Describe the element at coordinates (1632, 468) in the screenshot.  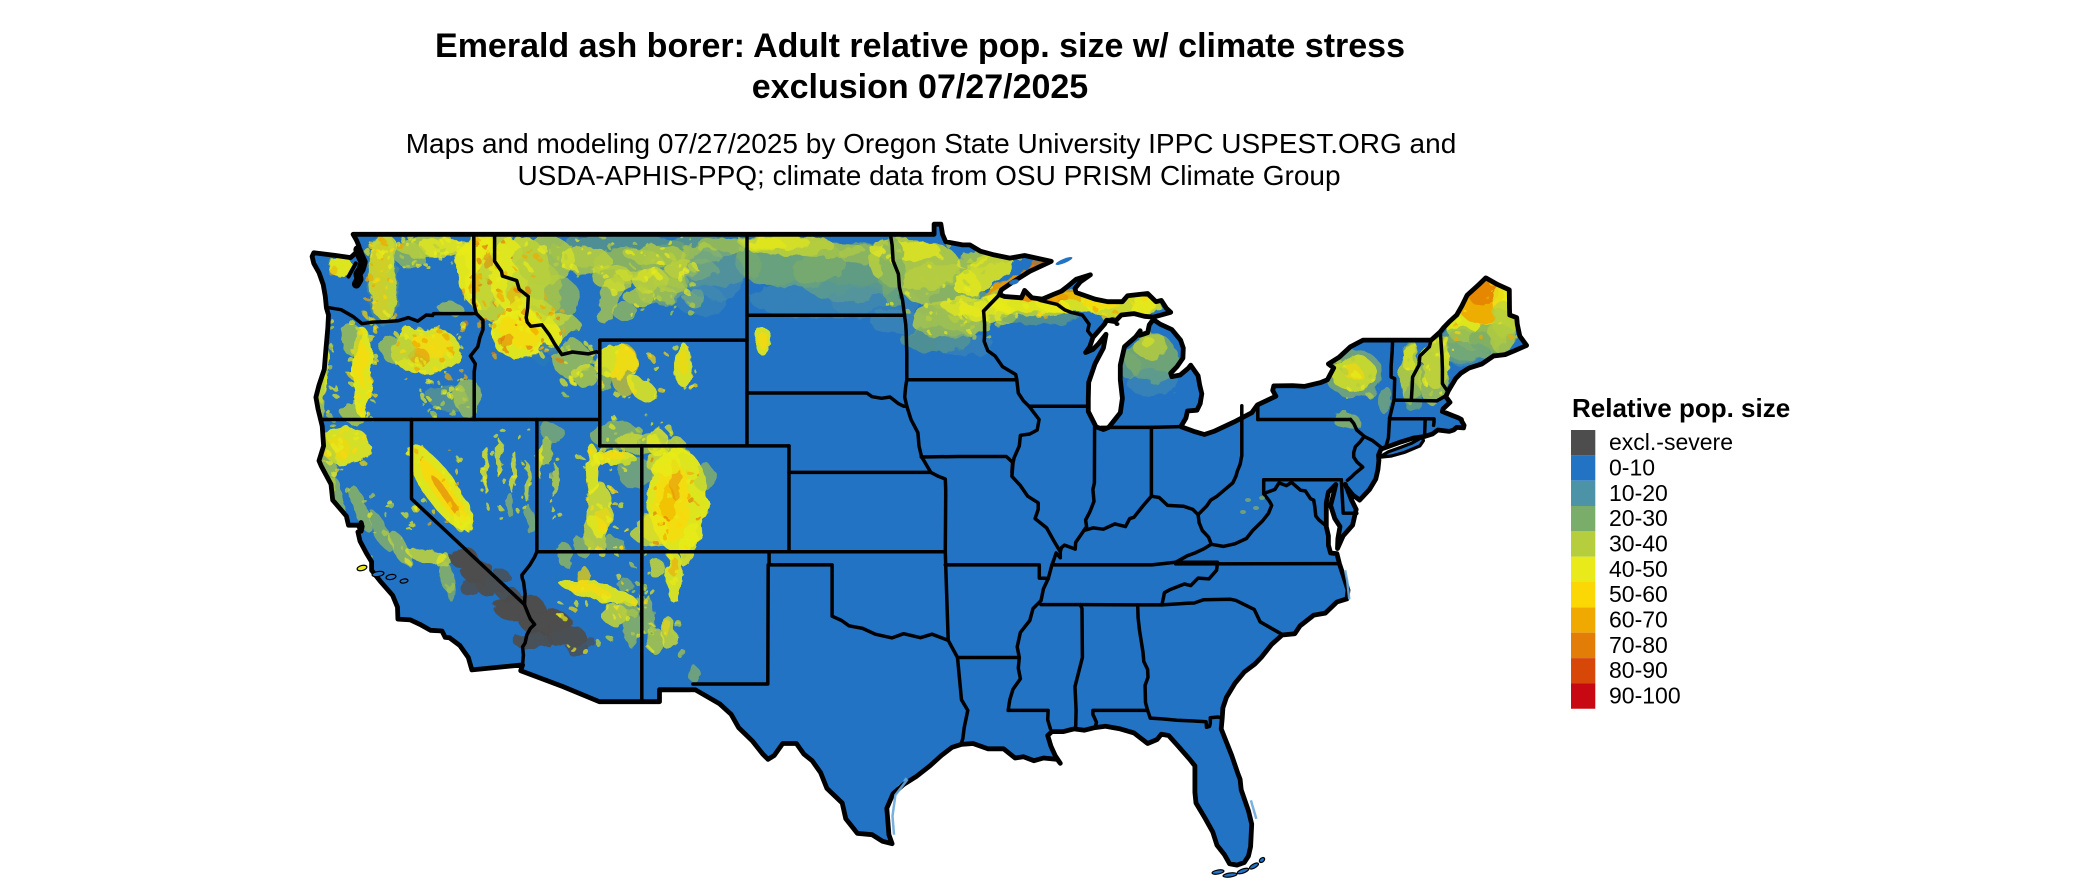
I see `svg-text: 0-10` at that location.